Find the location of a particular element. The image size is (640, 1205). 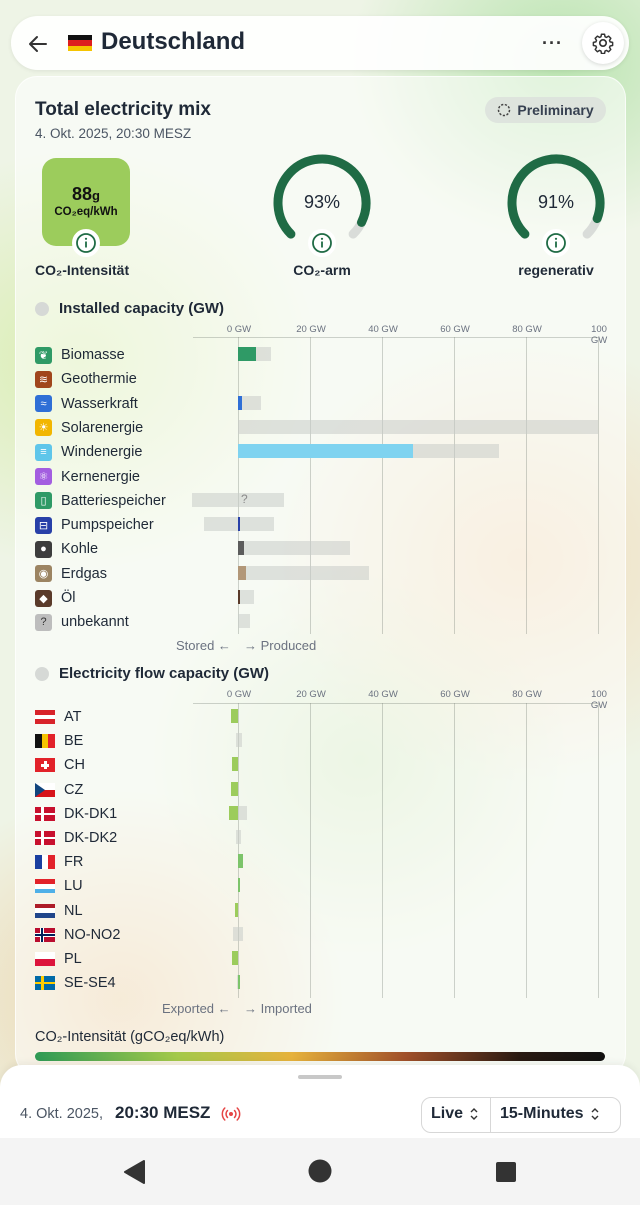

settings-button is located at coordinates (603, 43).